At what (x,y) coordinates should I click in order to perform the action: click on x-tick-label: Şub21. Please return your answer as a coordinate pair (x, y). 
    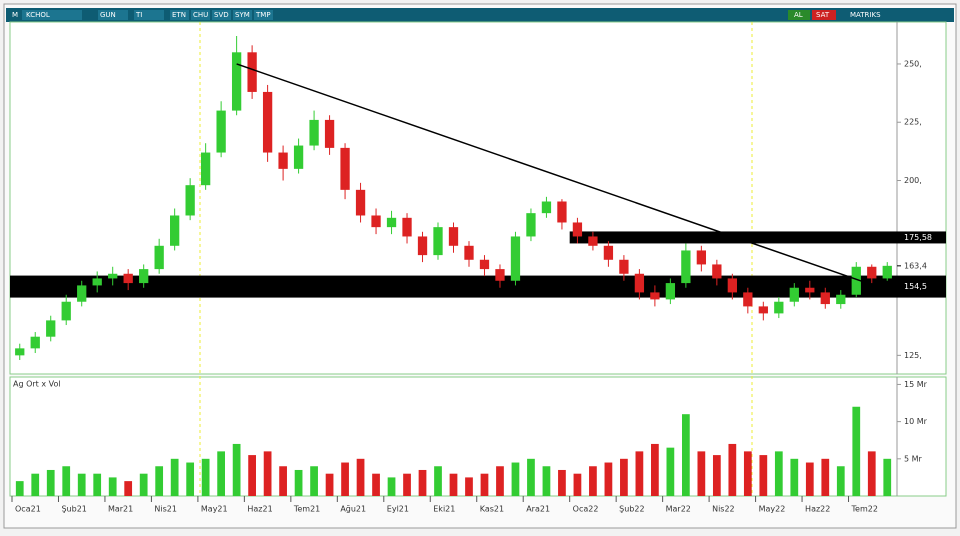
    Looking at the image, I should click on (73, 509).